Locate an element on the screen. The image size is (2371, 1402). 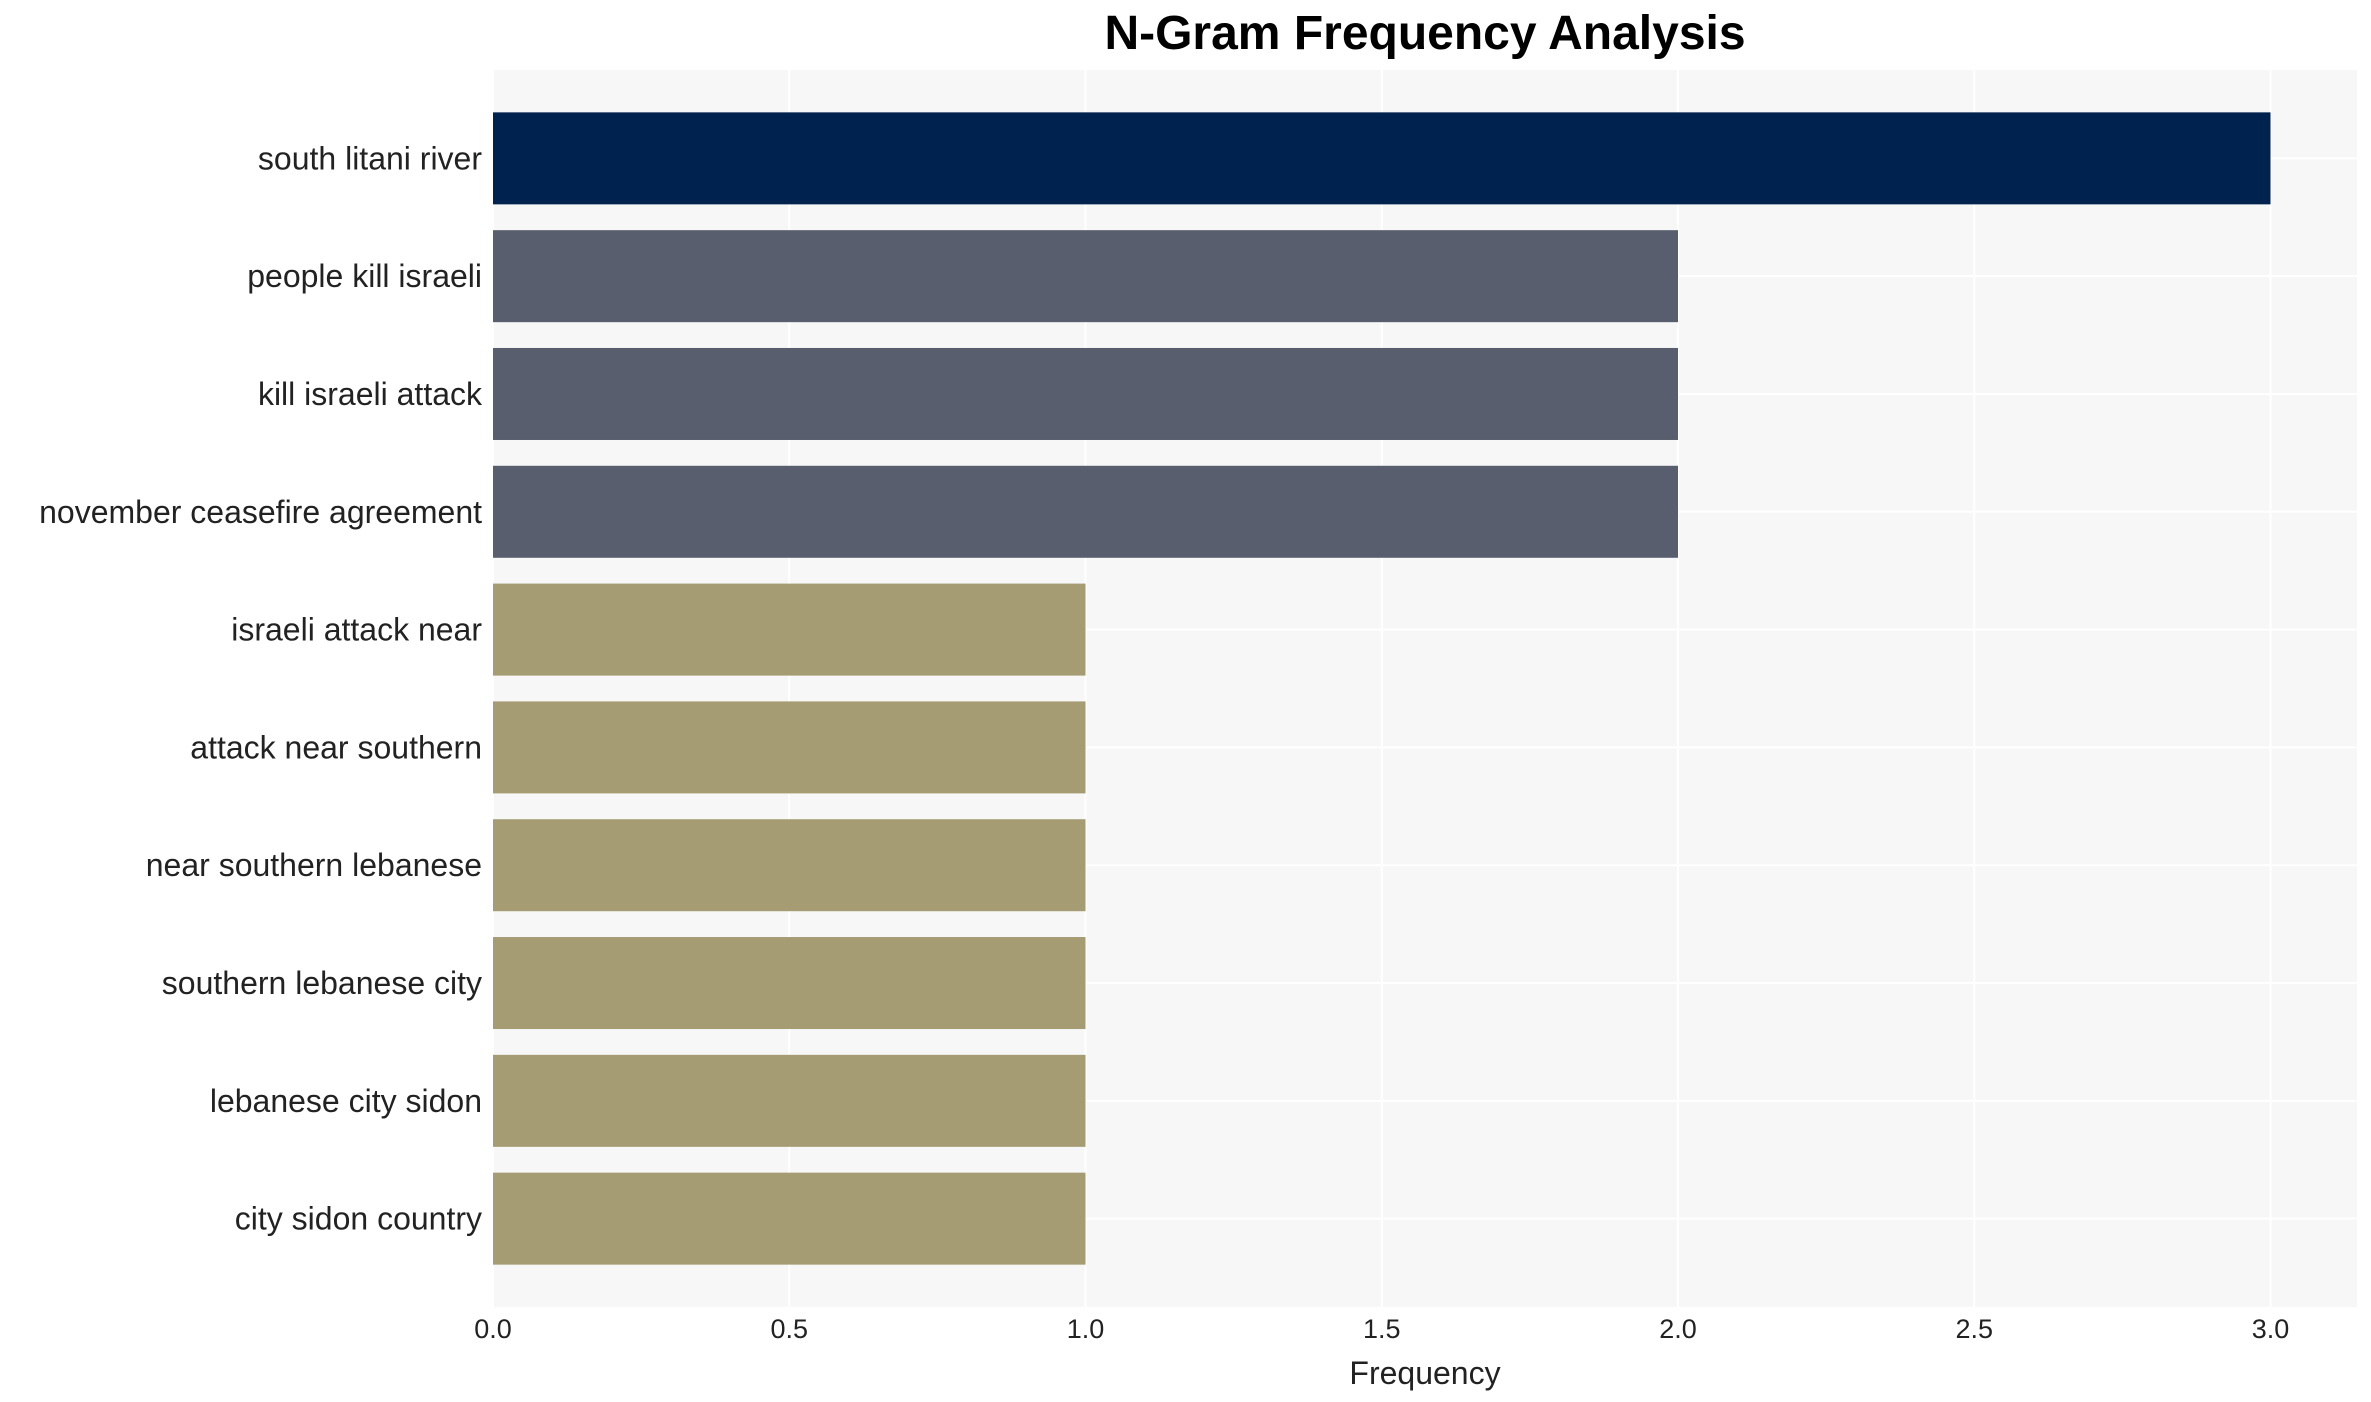
category-label: people kill israeli is located at coordinates (364, 276).